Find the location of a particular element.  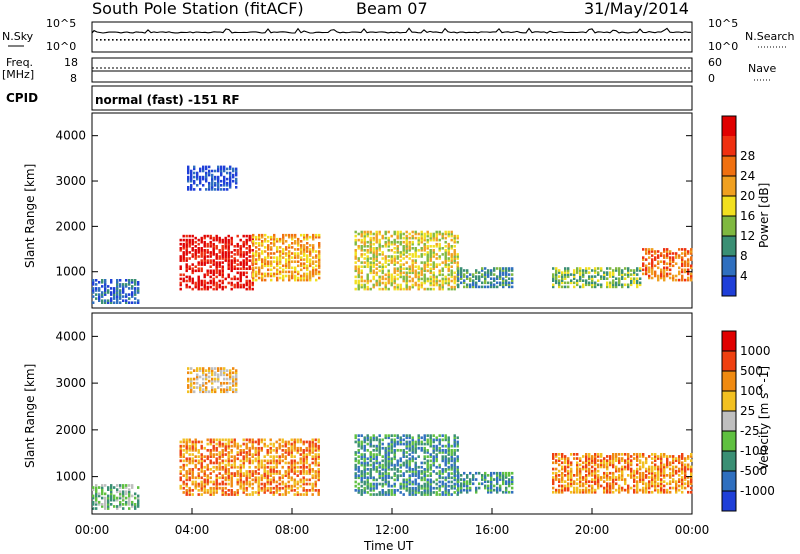

colorbar-swatch is located at coordinates (729, 381).